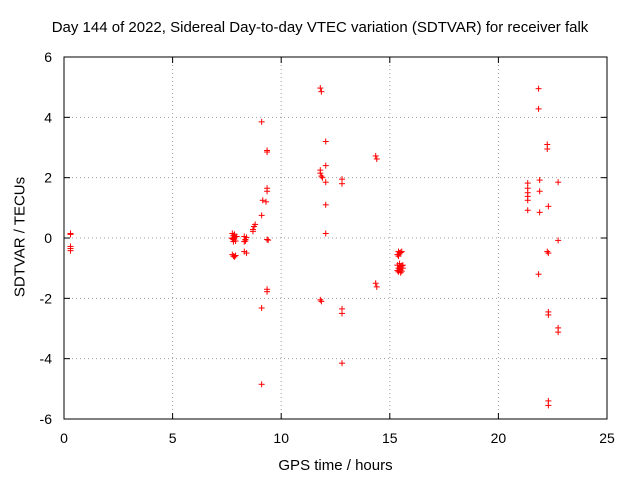  Describe the element at coordinates (48, 117) in the screenshot. I see `y-tick-label: 4` at that location.